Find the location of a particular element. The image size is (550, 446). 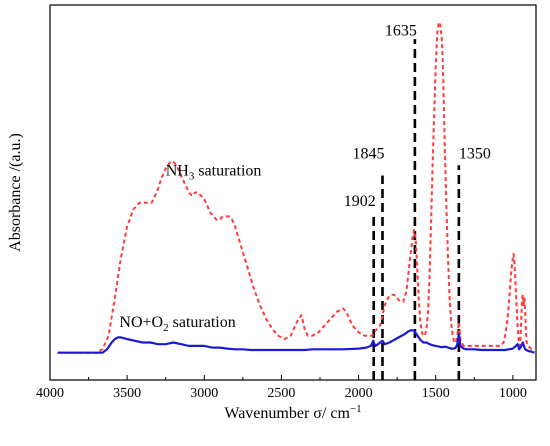

x-tick-label: 3500 is located at coordinates (127, 393).